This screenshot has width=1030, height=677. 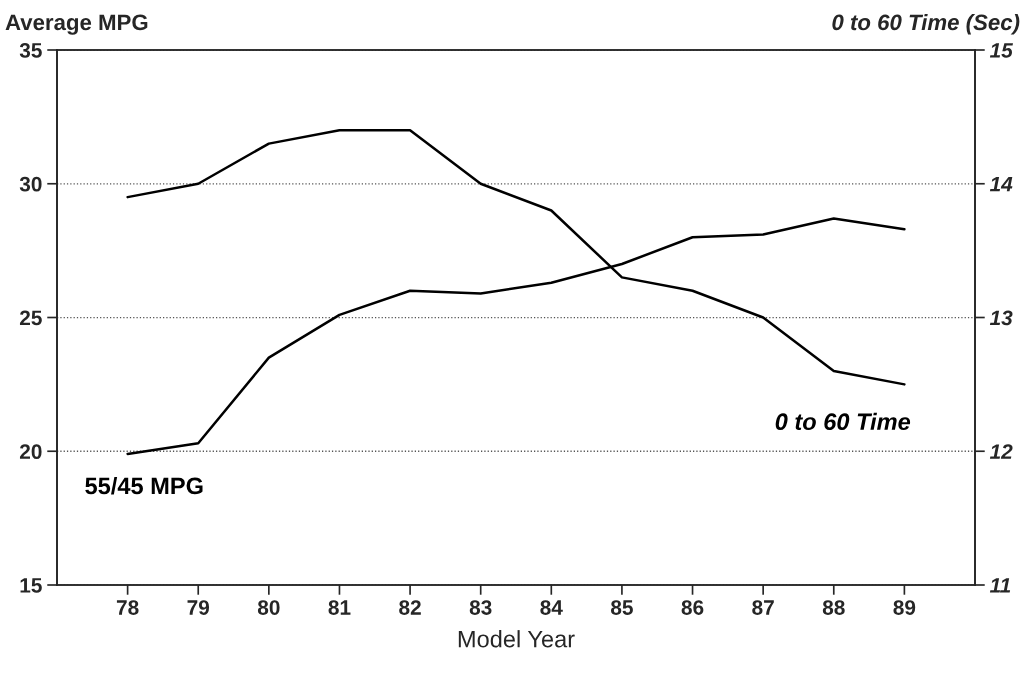 I want to click on x-tick-label: 85, so click(x=622, y=607).